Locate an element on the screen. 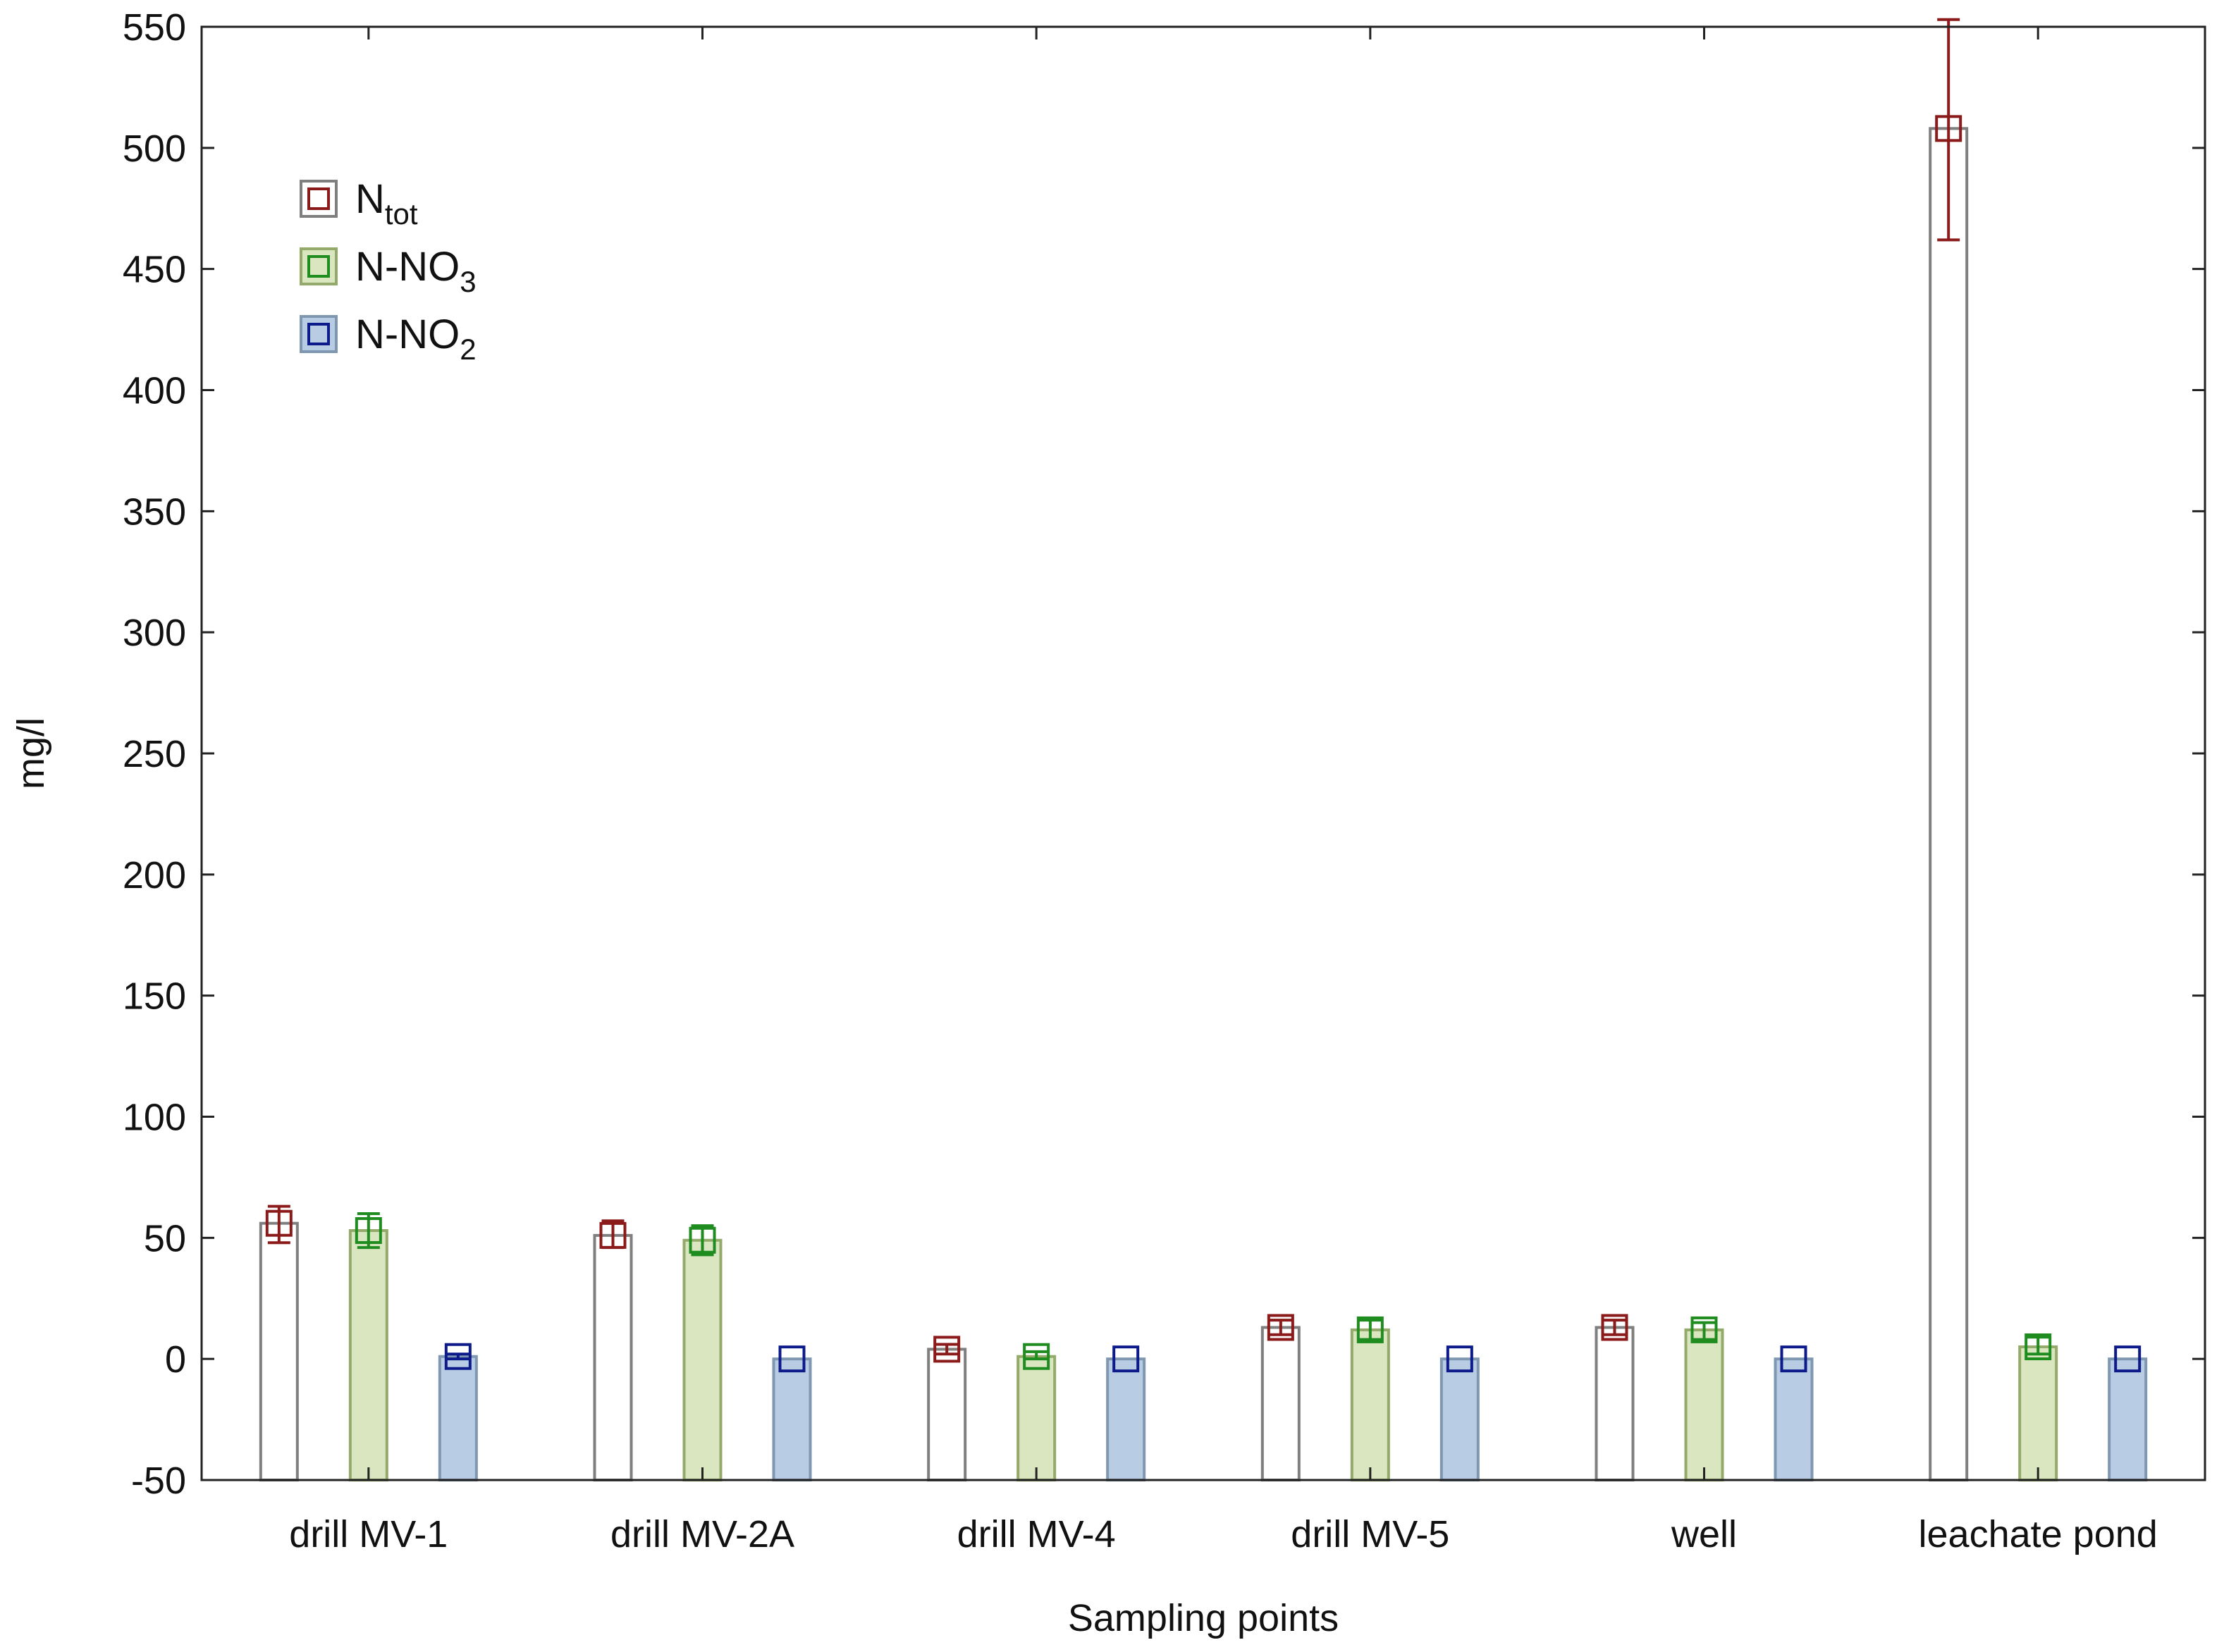 Image resolution: width=2236 pixels, height=1652 pixels. x-tick-label: leachate pond is located at coordinates (2039, 1534).